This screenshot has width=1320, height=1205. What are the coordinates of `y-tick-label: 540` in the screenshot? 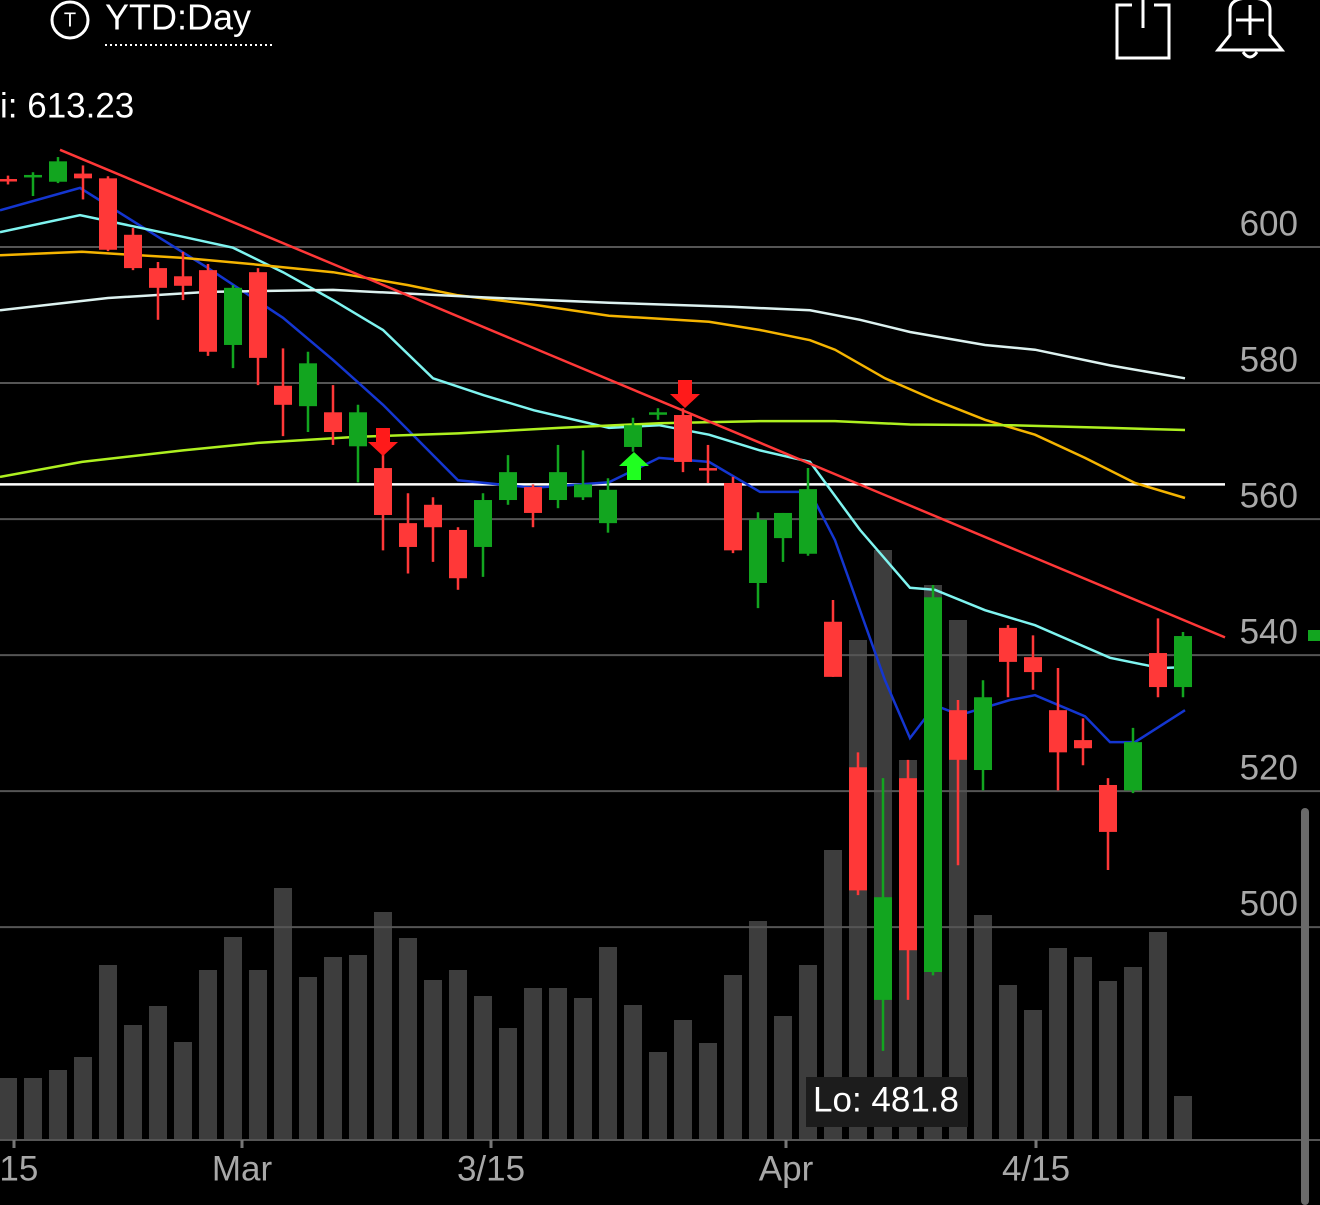 It's located at (1269, 631).